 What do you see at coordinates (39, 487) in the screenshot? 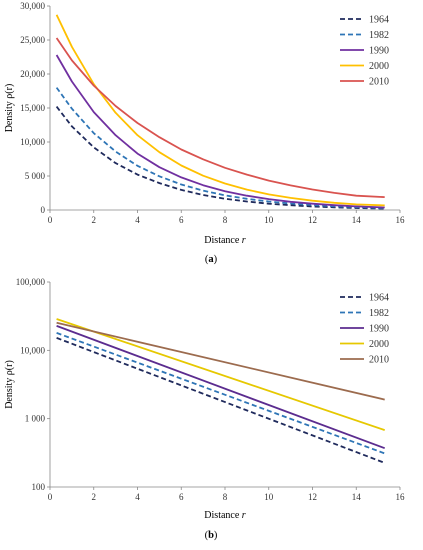
I see `y-tick-label: 100` at bounding box center [39, 487].